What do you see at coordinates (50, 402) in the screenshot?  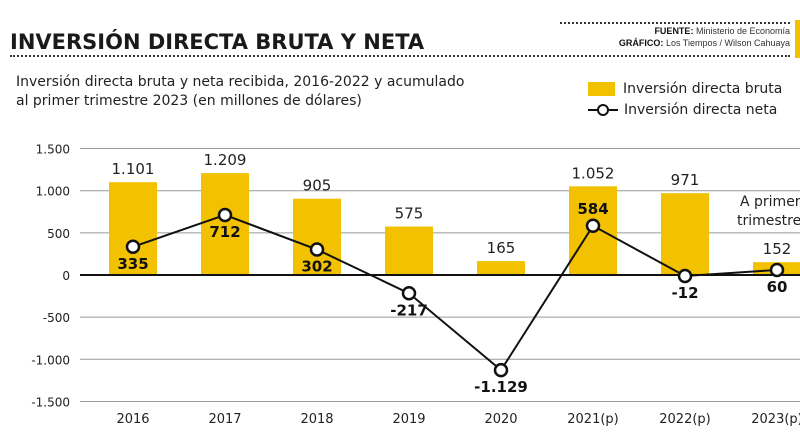 I see `y-tick-label: -1.500` at bounding box center [50, 402].